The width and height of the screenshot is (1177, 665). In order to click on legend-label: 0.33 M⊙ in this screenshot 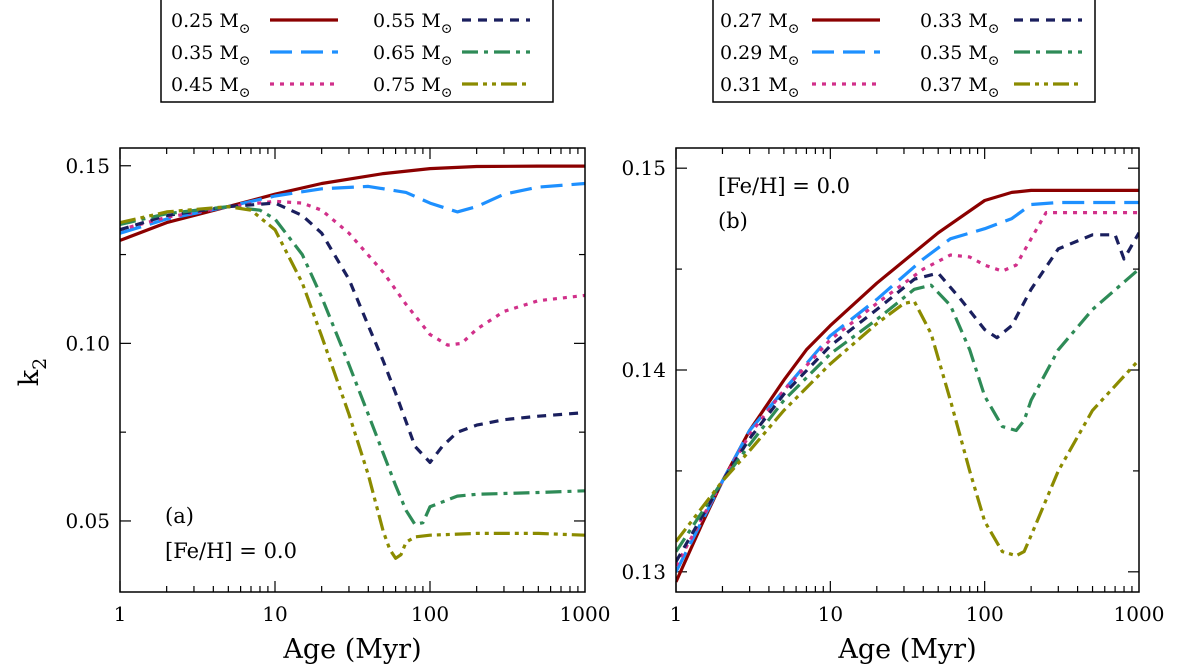, I will do `click(960, 23)`.